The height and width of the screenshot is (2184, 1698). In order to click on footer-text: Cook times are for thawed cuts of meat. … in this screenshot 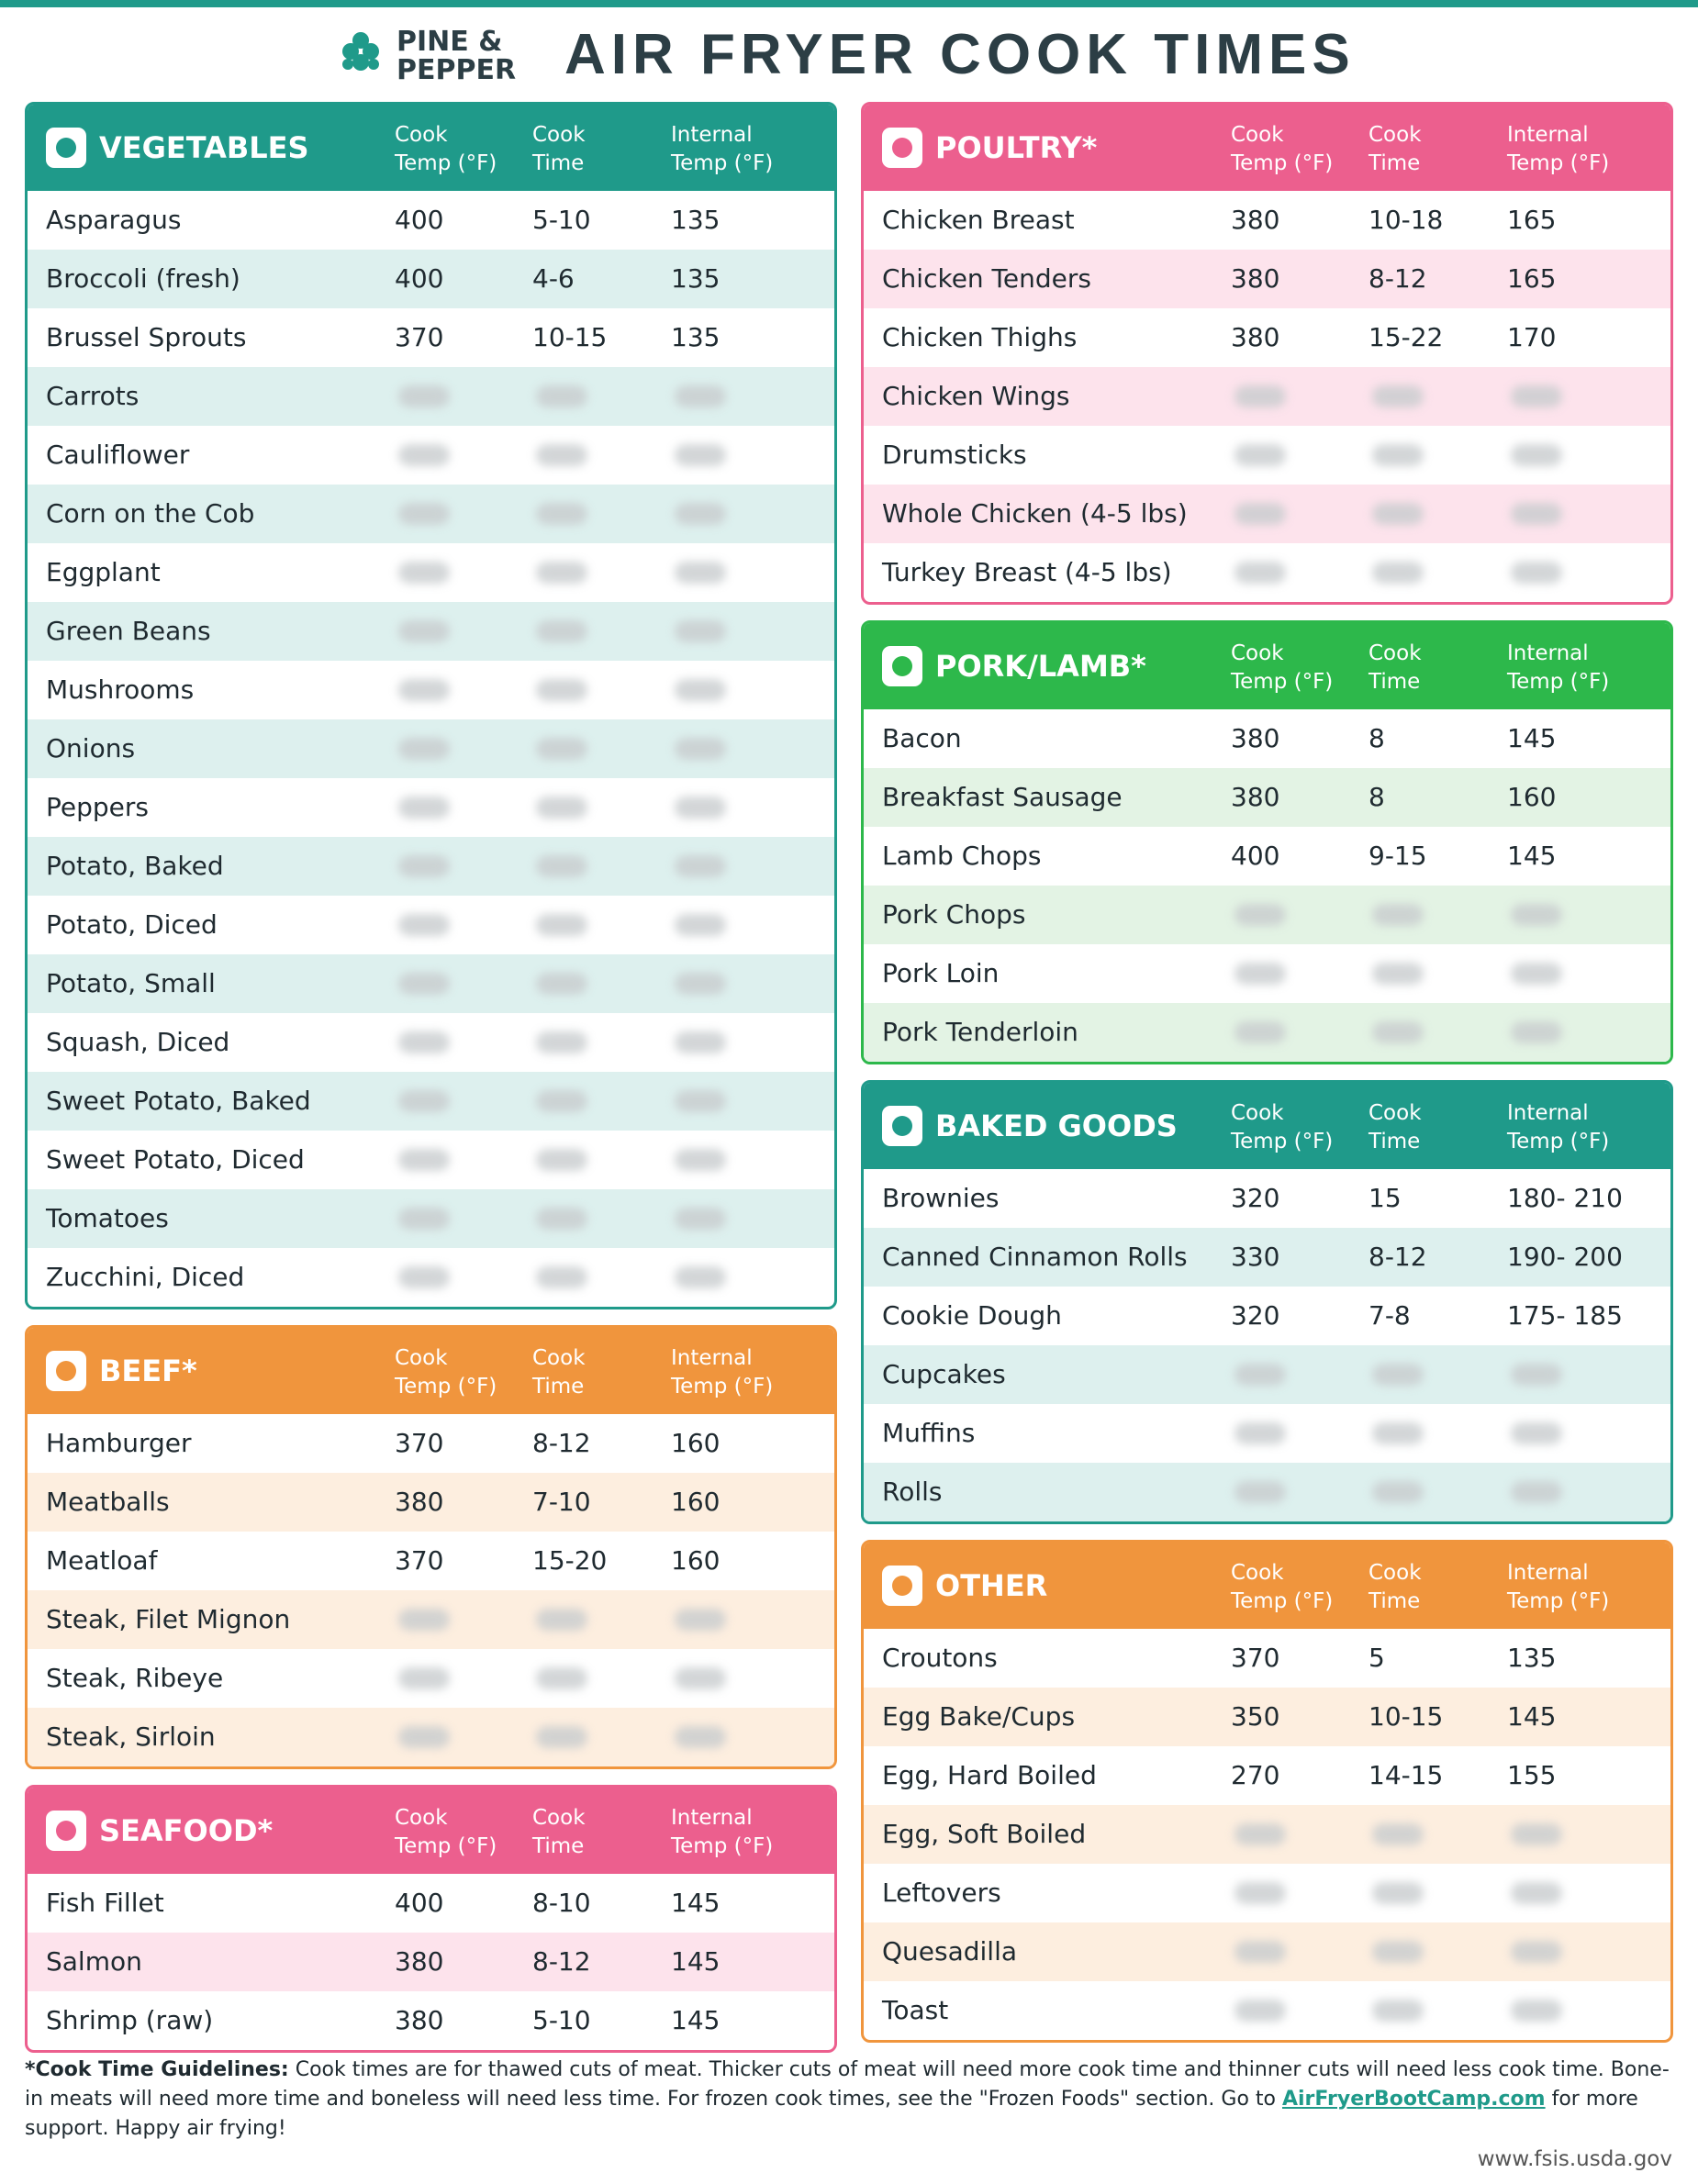, I will do `click(847, 2084)`.